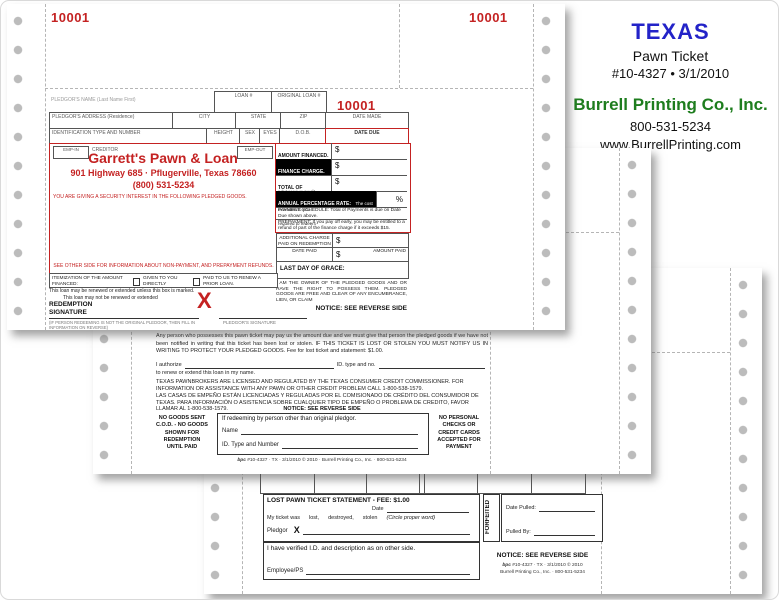 This screenshot has width=779, height=600. I want to click on id-type-label: ID. type and no., so click(356, 364).